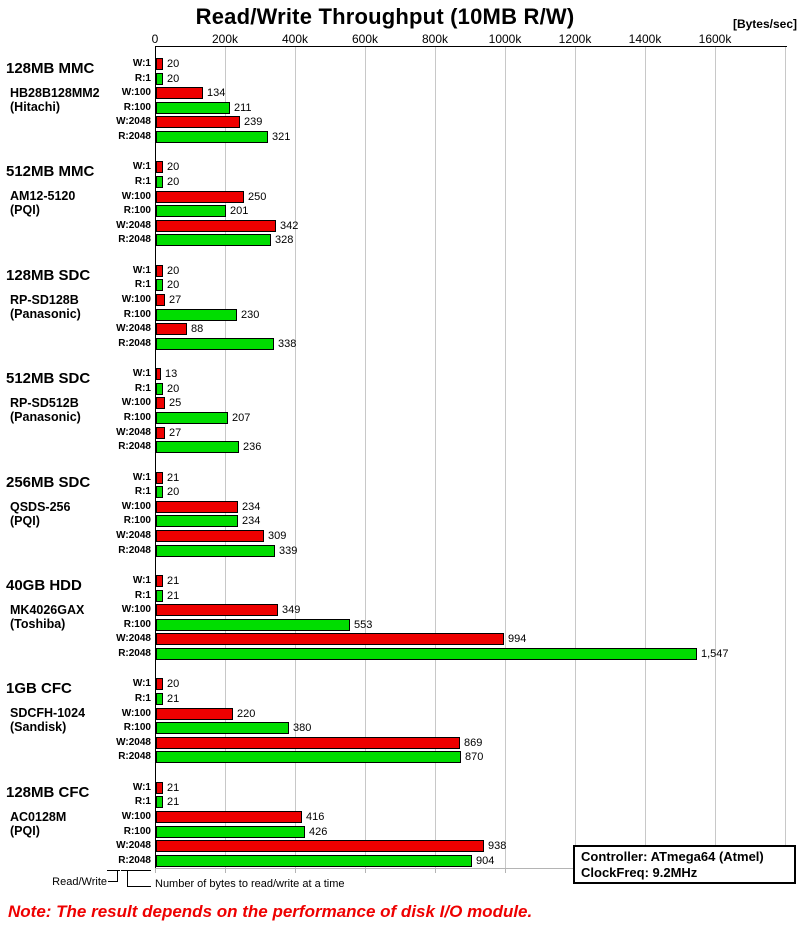 The width and height of the screenshot is (800, 950). Describe the element at coordinates (639, 872) in the screenshot. I see `clockfreq-line: ClockFreq: 9.2MHz` at that location.